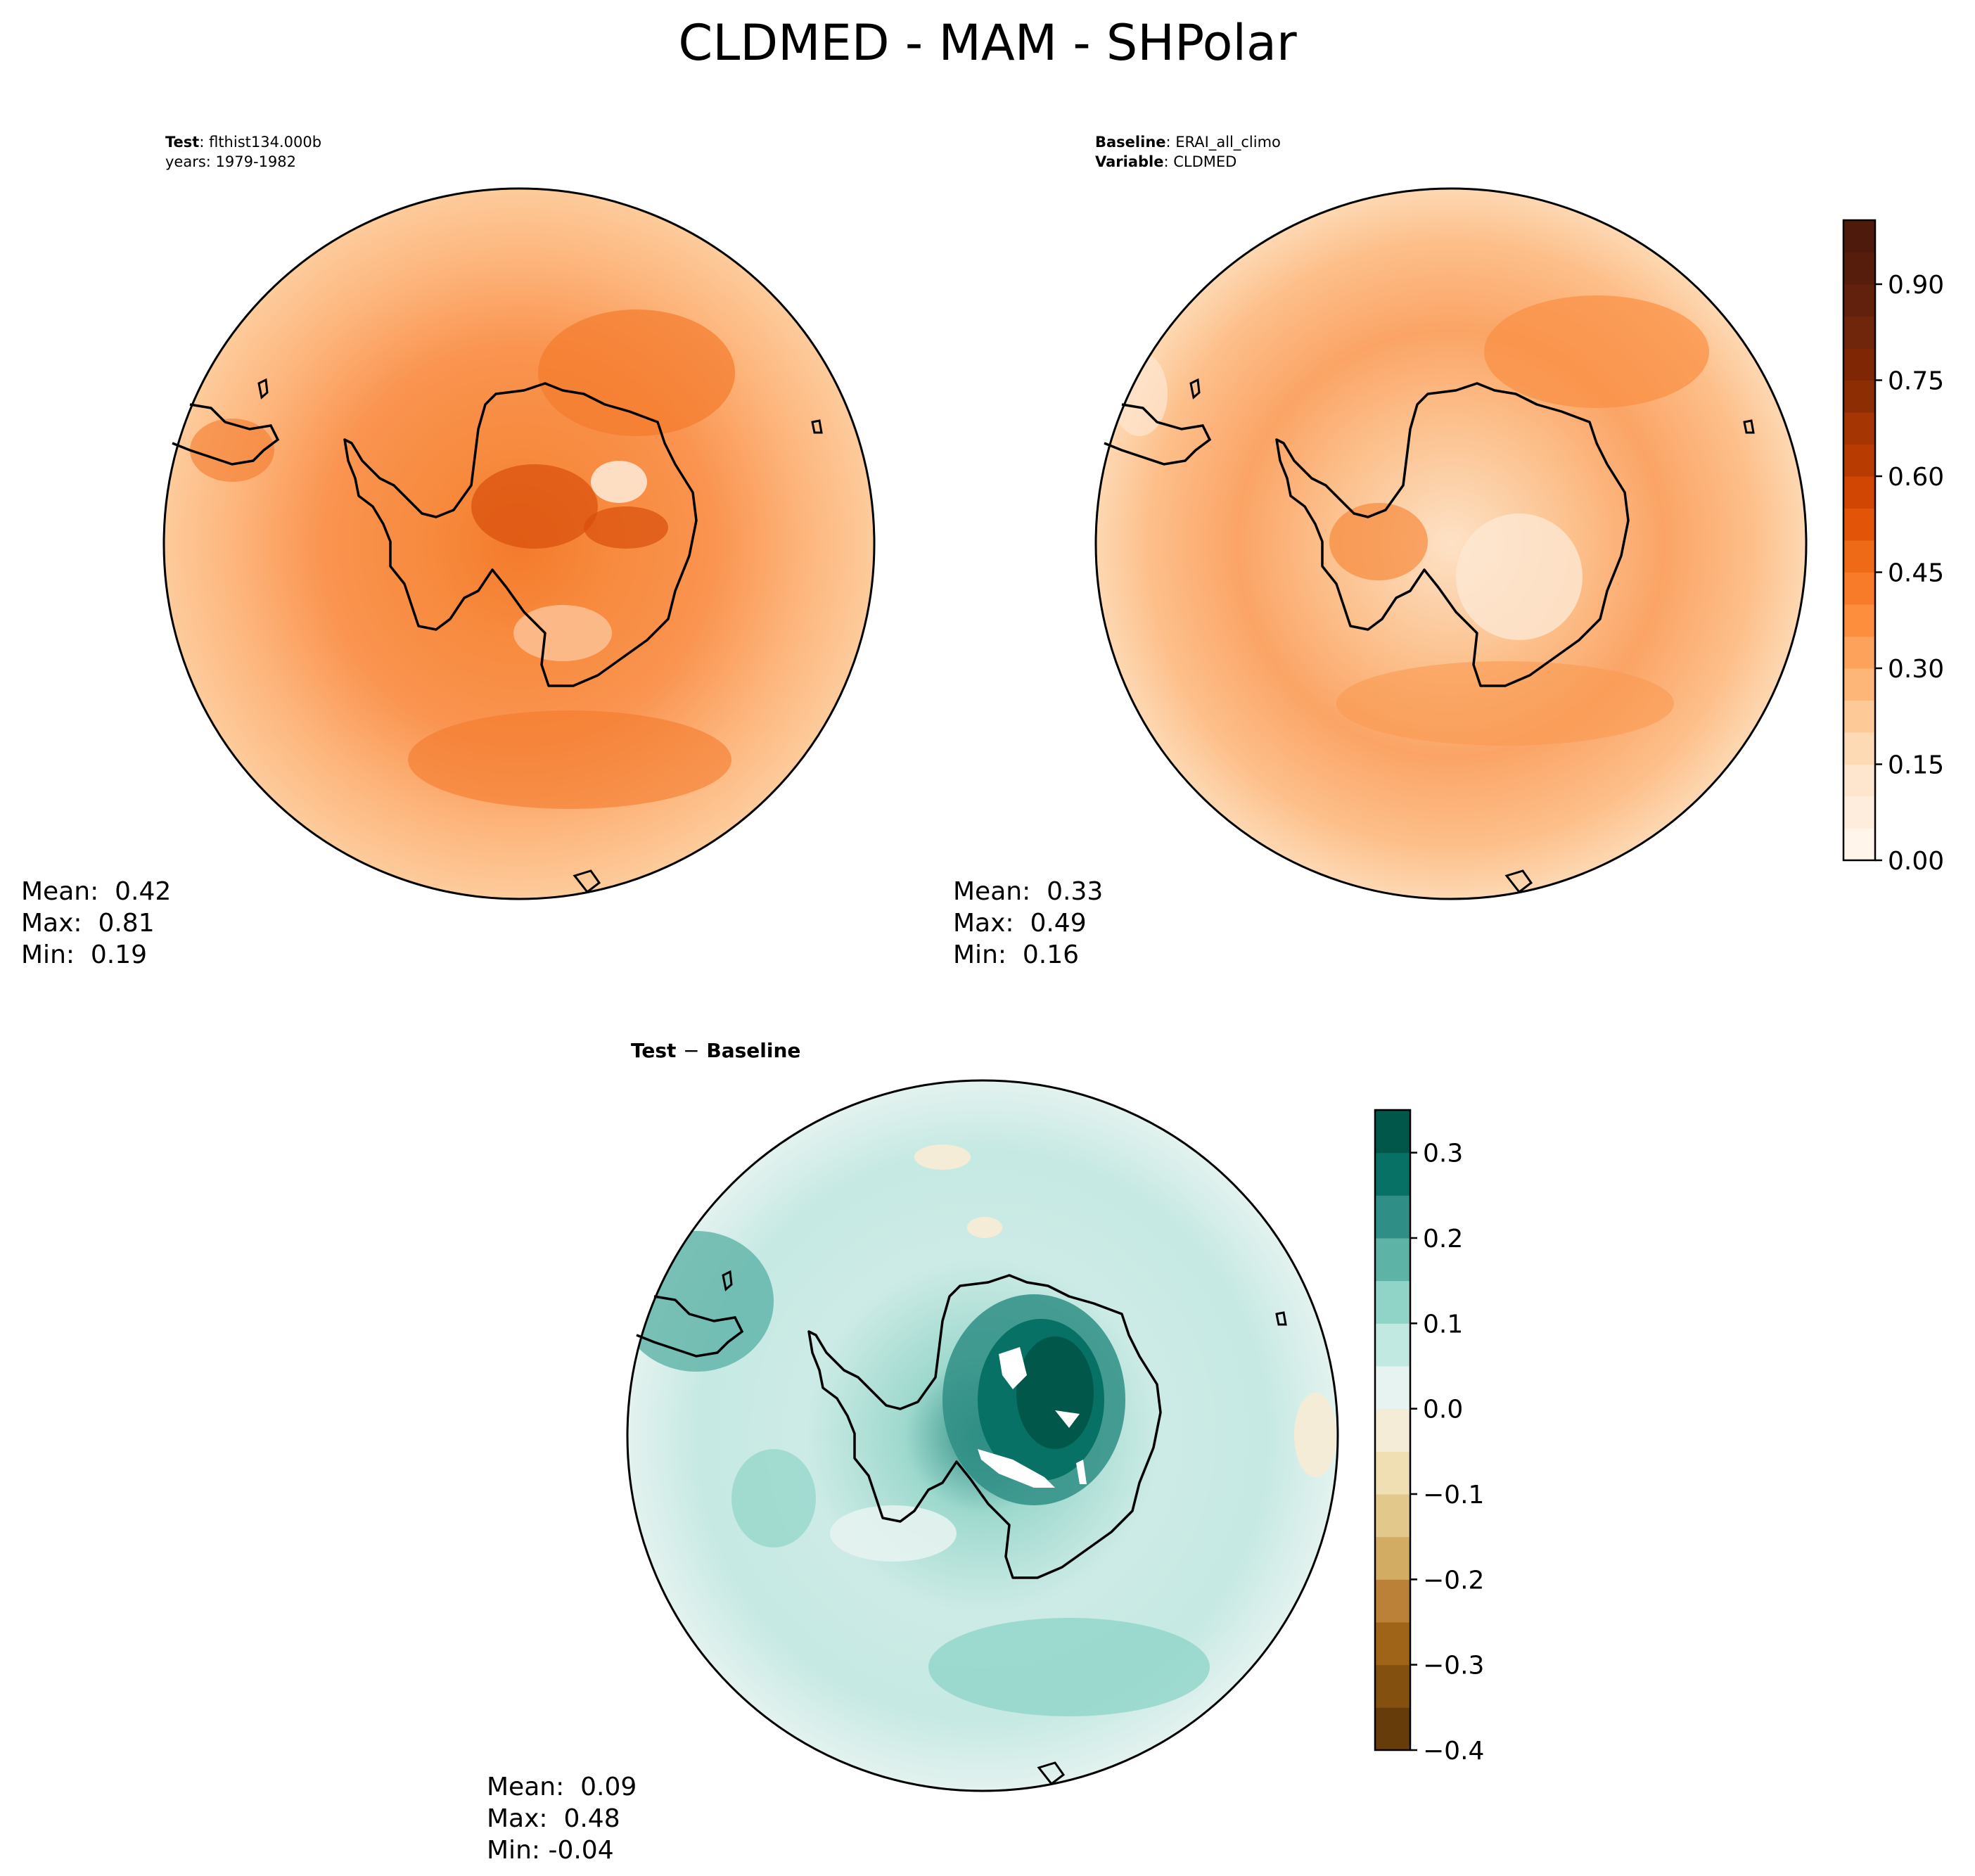  What do you see at coordinates (1916, 862) in the screenshot?
I see `baseline-colorbar-tick-label: 0.00` at bounding box center [1916, 862].